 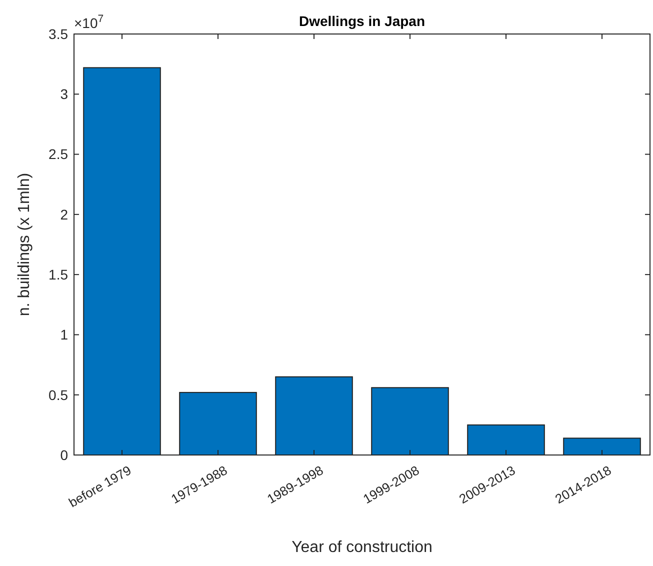 What do you see at coordinates (24, 244) in the screenshot?
I see `y-axis-title: n. buildings (x 1mln)` at bounding box center [24, 244].